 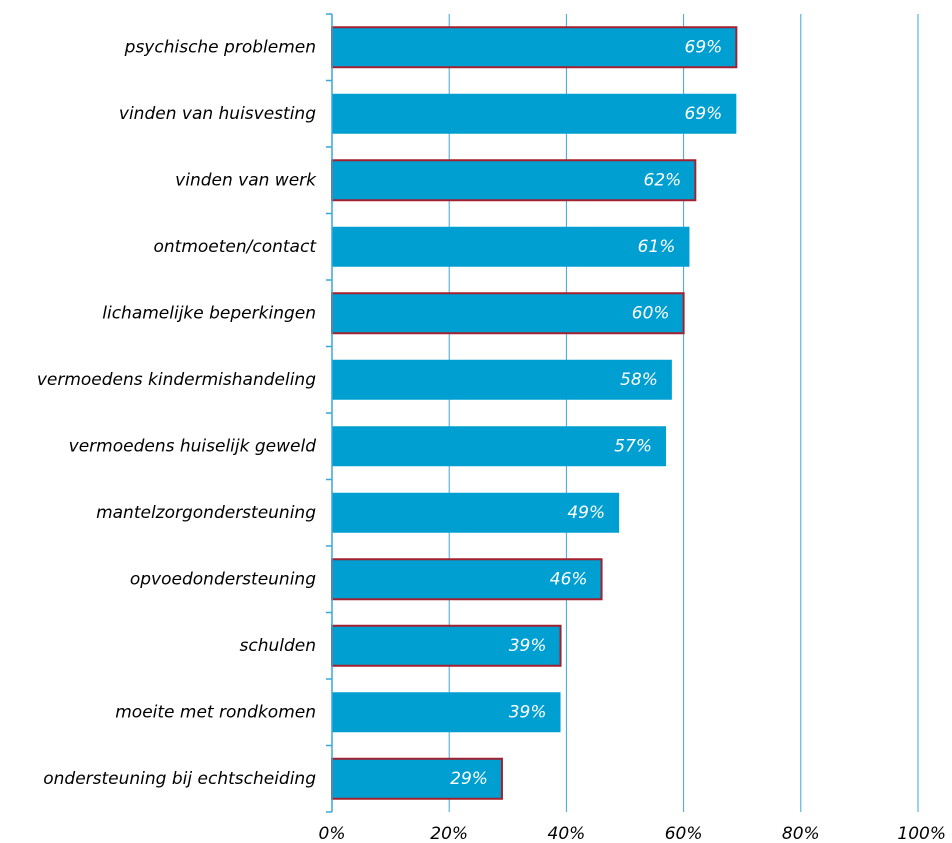 What do you see at coordinates (179, 779) in the screenshot?
I see `category-label: ondersteuning bij echtscheiding` at bounding box center [179, 779].